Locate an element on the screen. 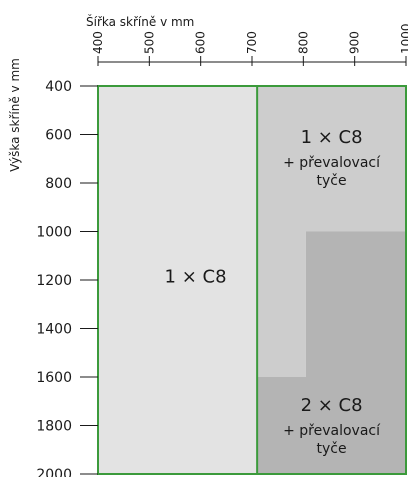  x-tick-label-700: 700 is located at coordinates (252, 42).